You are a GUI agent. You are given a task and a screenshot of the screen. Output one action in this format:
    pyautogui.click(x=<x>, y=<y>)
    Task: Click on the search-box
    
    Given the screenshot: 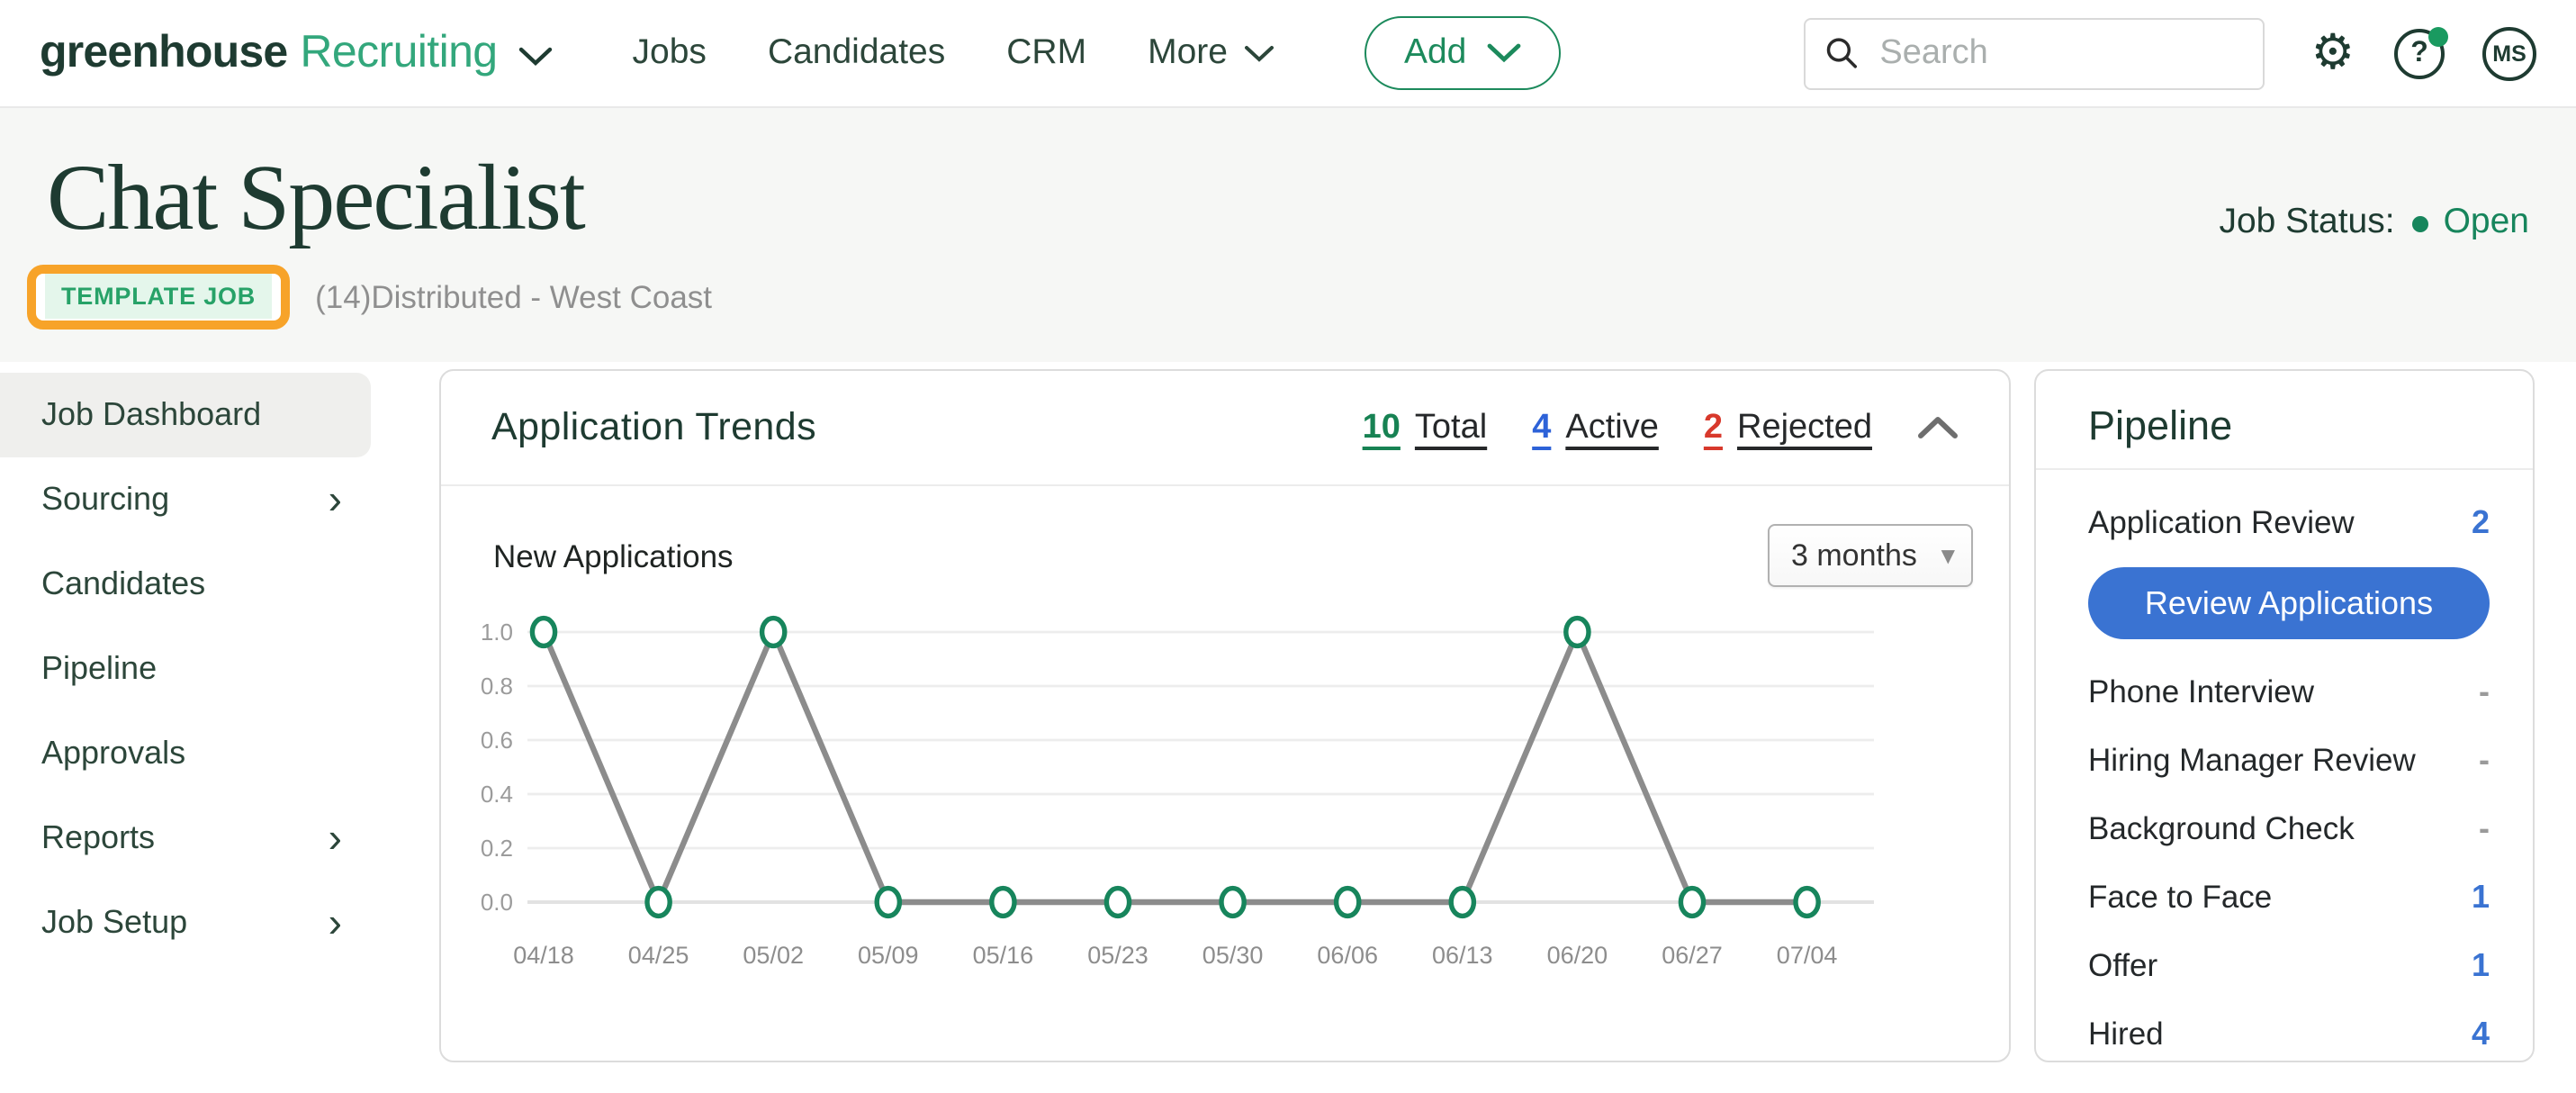 What is the action you would take?
    pyautogui.click(x=2034, y=53)
    